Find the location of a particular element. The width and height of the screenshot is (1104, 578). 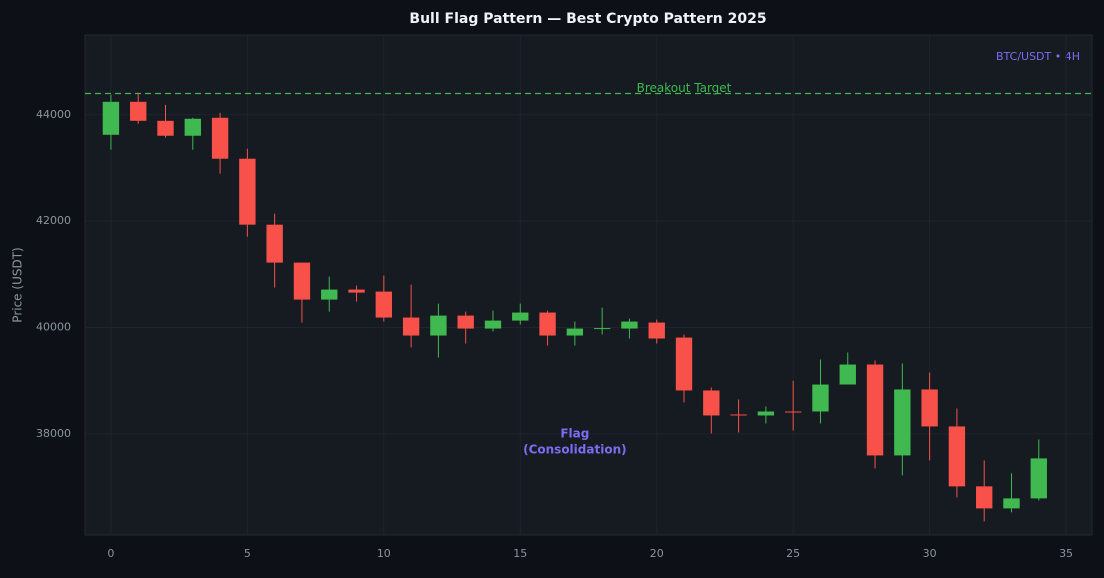

y-tick-label: 38000 is located at coordinates (53, 433).